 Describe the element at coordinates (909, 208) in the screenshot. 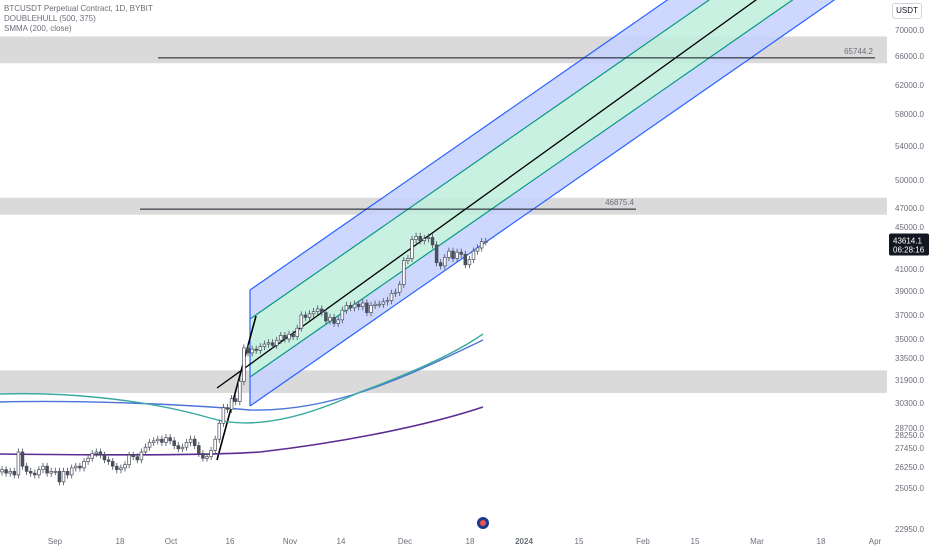

I see `y-tick-label-15: 47000.0` at that location.